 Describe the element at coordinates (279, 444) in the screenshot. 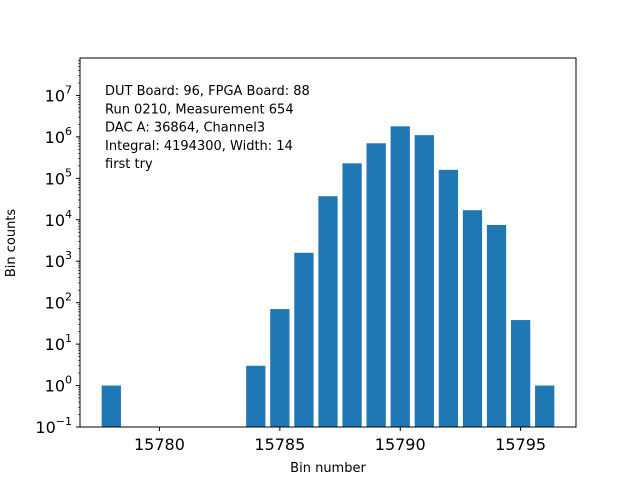

I see `x-tick-label: 15785` at that location.